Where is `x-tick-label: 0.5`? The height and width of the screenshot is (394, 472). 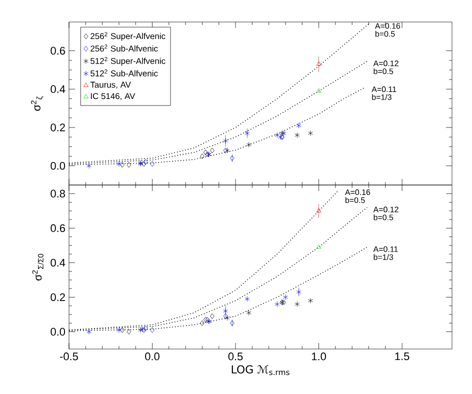
x-tick-label: 0.5 is located at coordinates (235, 356).